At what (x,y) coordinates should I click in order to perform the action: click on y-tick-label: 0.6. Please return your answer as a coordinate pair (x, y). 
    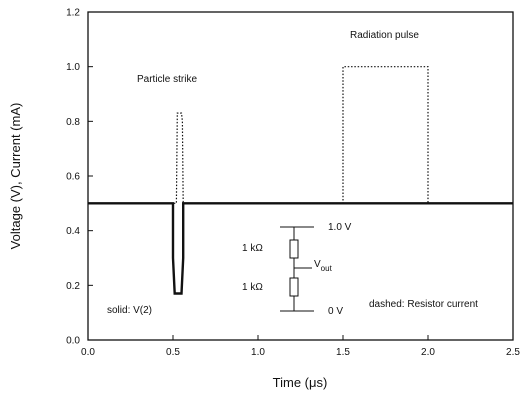
    Looking at the image, I should click on (73, 177).